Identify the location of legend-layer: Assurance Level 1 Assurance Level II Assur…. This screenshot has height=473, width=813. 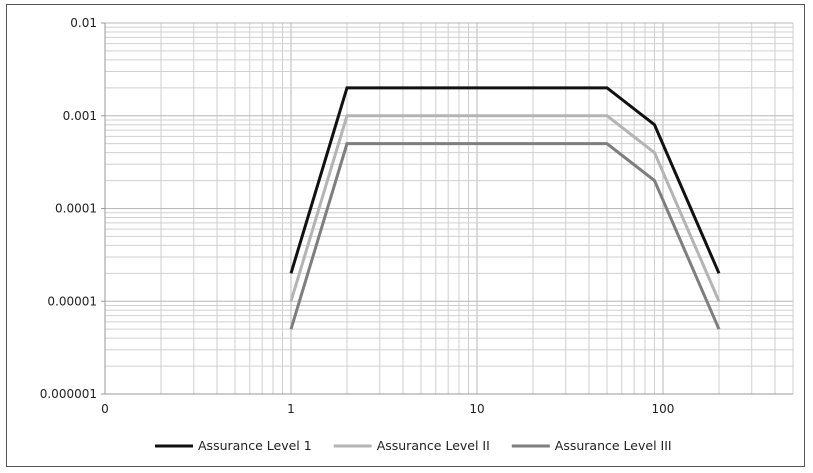
(413, 445).